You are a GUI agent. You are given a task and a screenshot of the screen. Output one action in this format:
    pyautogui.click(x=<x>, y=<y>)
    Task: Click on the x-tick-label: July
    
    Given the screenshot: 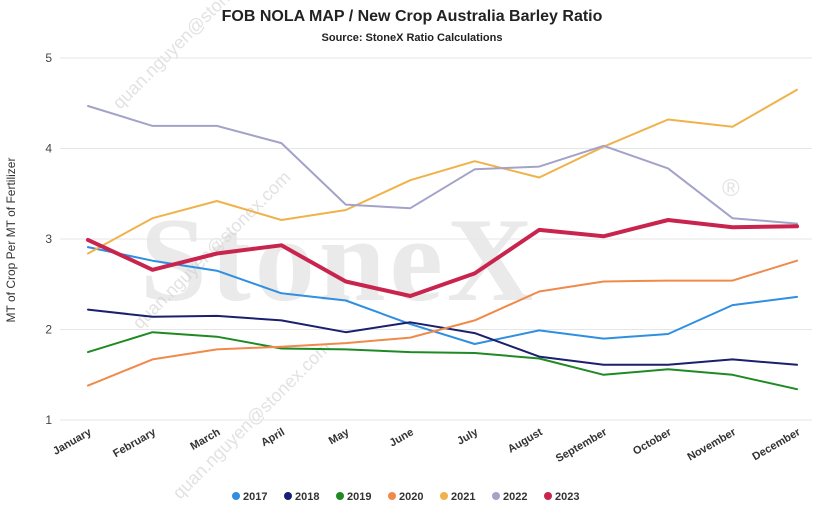 What is the action you would take?
    pyautogui.click(x=468, y=437)
    